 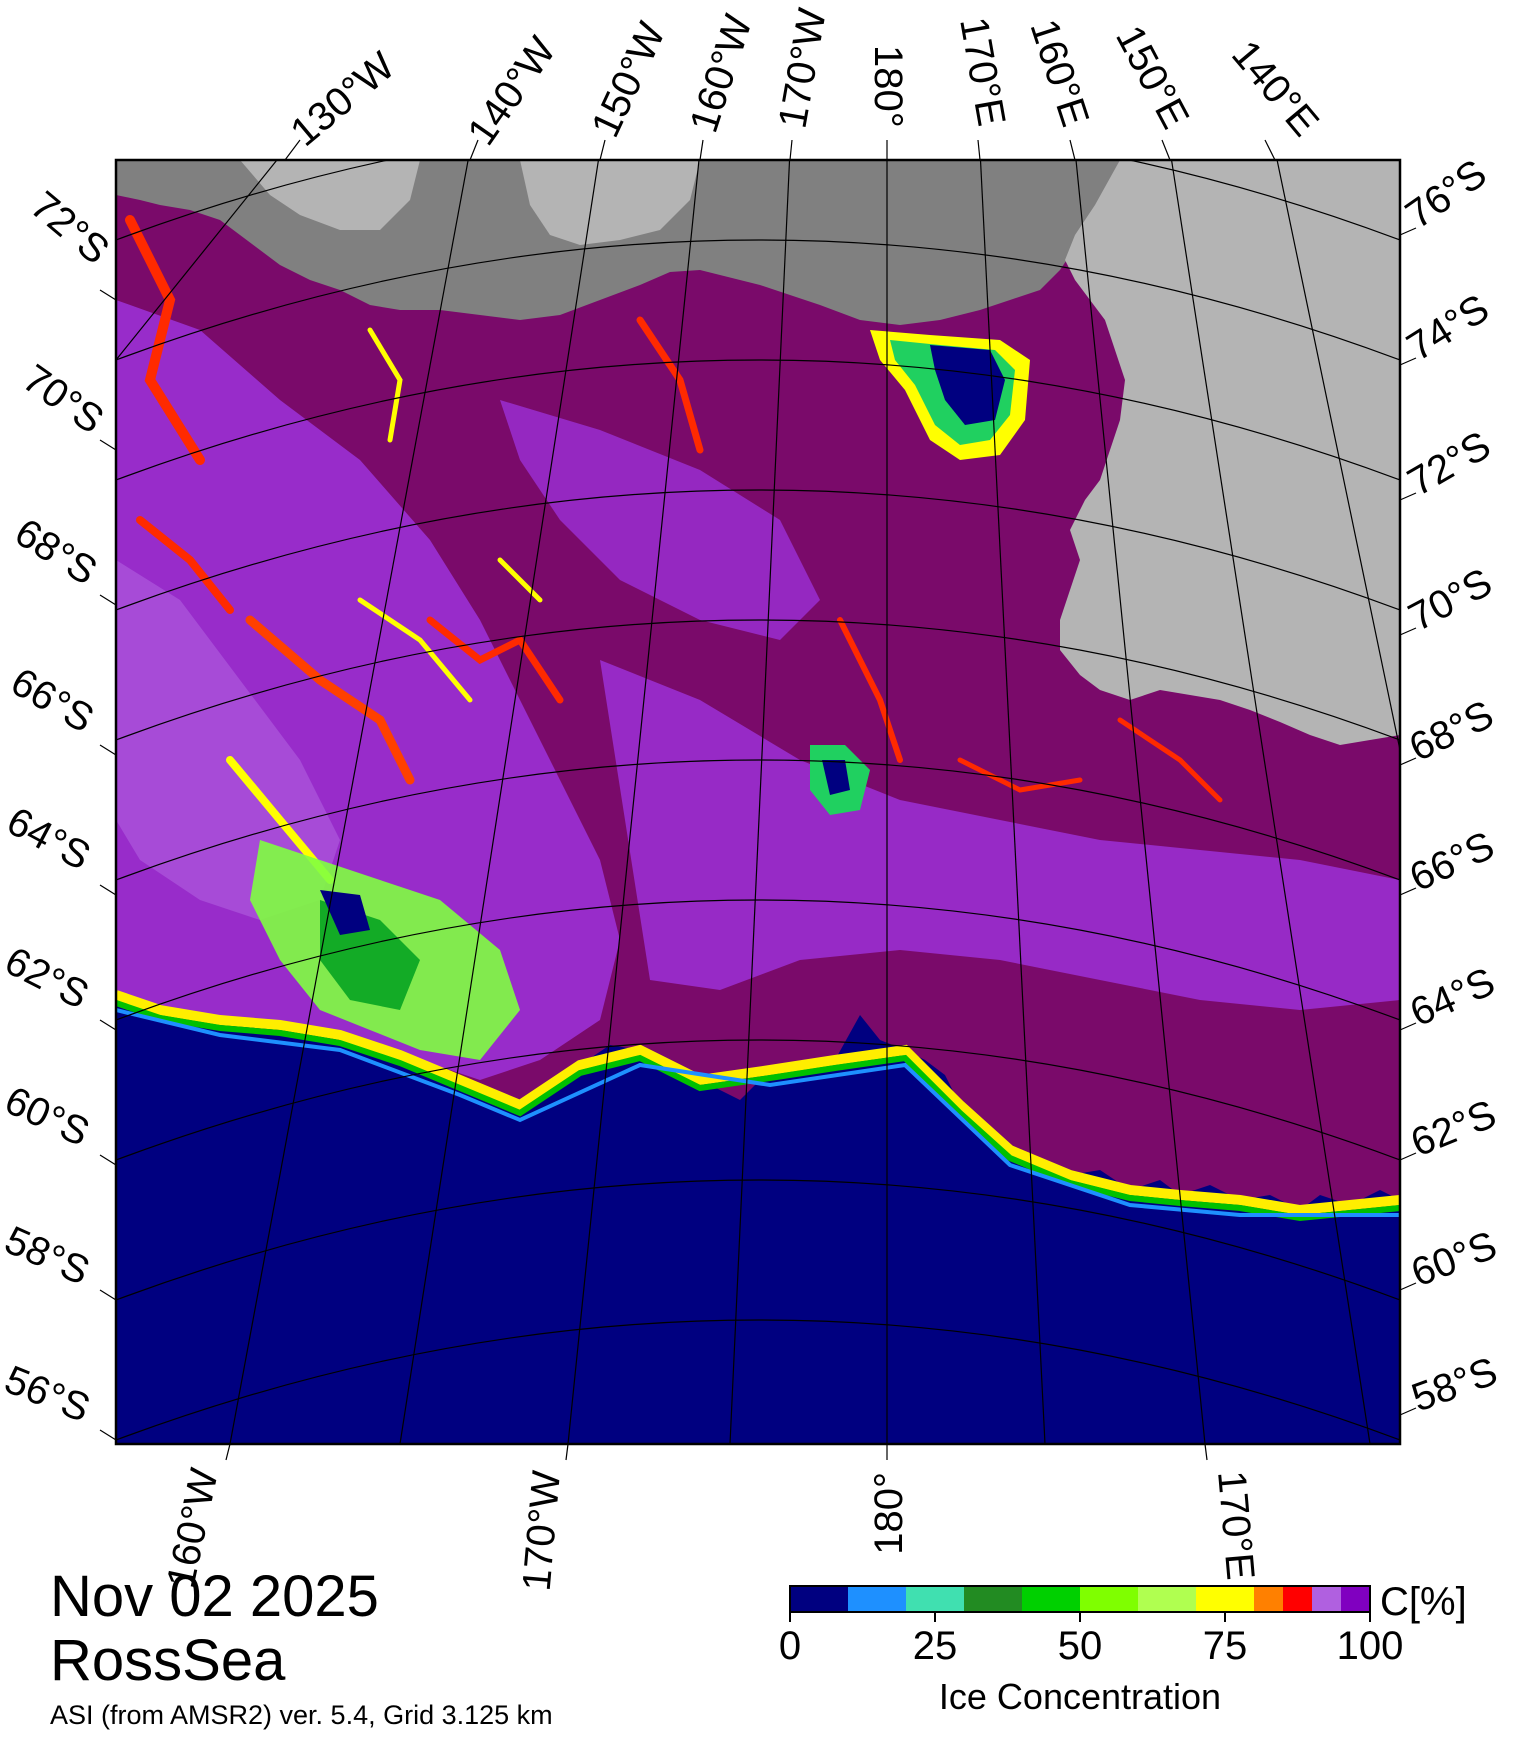 What do you see at coordinates (330, 195) in the screenshot?
I see `land-patch-west` at bounding box center [330, 195].